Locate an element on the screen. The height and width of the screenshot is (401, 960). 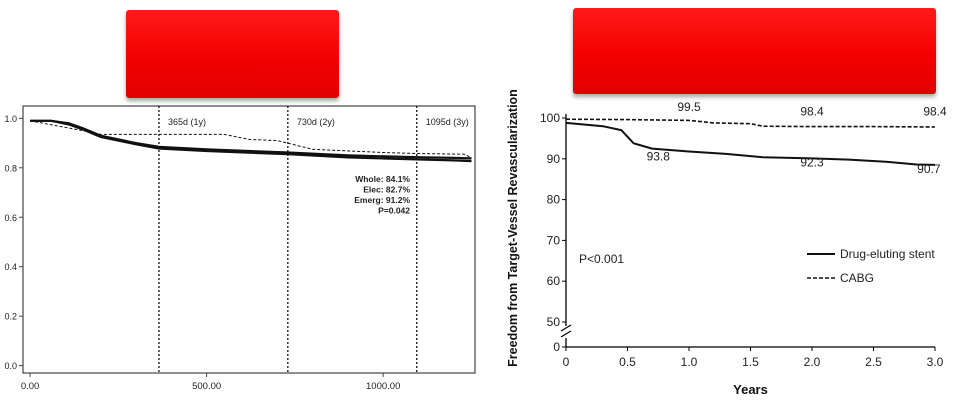
reference-line-label: 365d (1y) is located at coordinates (187, 122).